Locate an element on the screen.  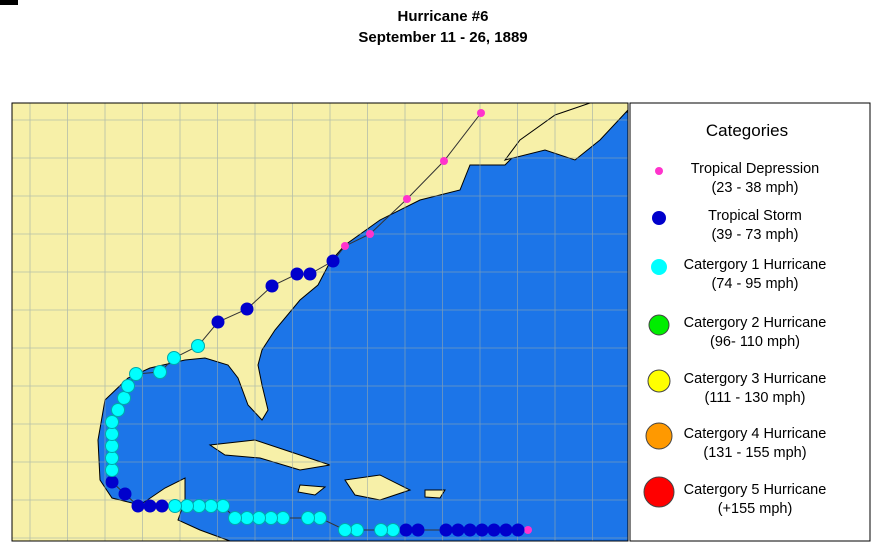
legend-title: Categories is located at coordinates (747, 130).